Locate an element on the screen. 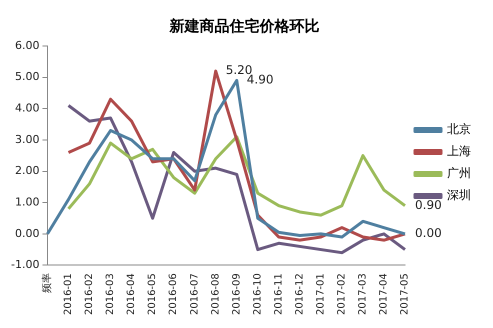  legend-label: 上海 is located at coordinates (459, 151).